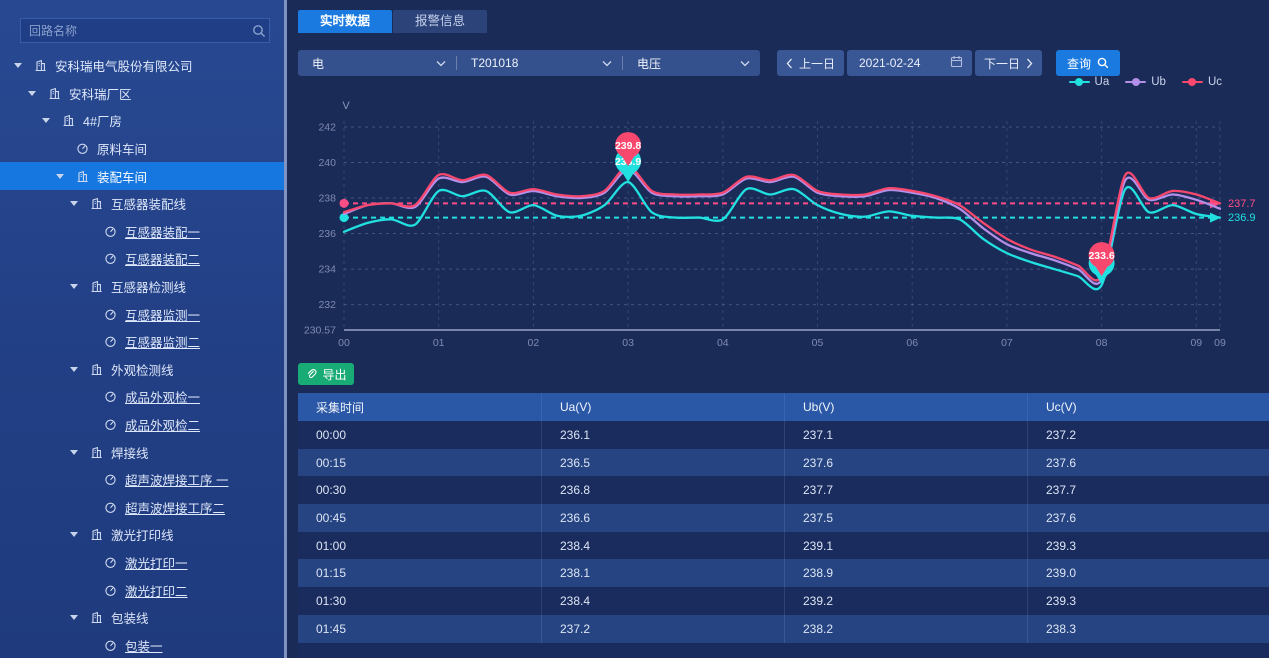 The image size is (1269, 658). Describe the element at coordinates (142, 425) in the screenshot. I see `tree-item: 成品外观检二` at that location.